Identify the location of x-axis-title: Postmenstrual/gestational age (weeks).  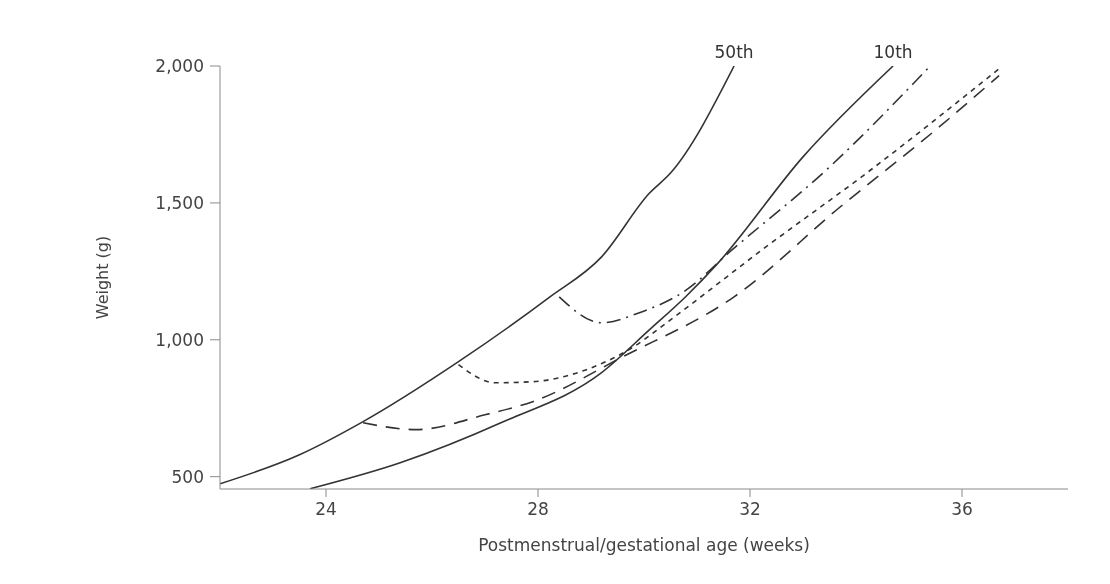
(644, 545).